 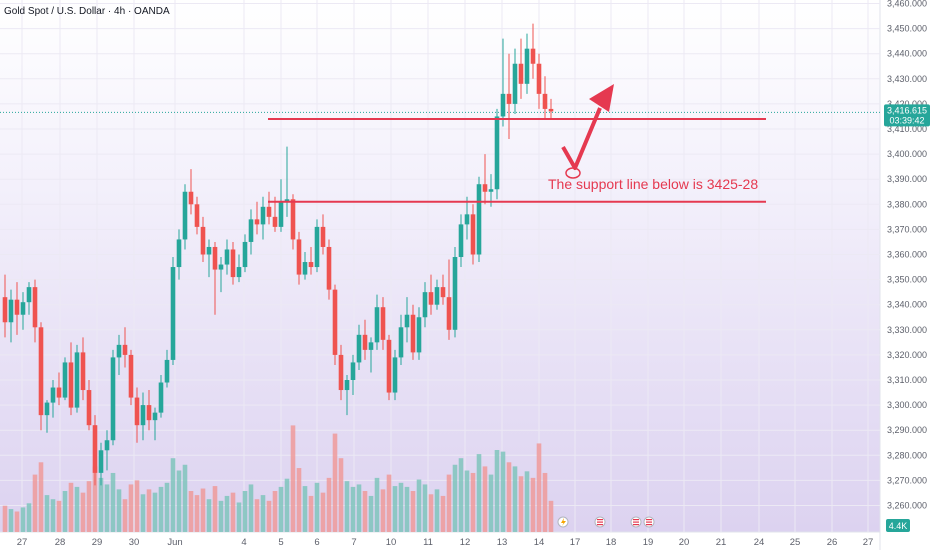 I want to click on projection-arrow-line, so click(x=581, y=138).